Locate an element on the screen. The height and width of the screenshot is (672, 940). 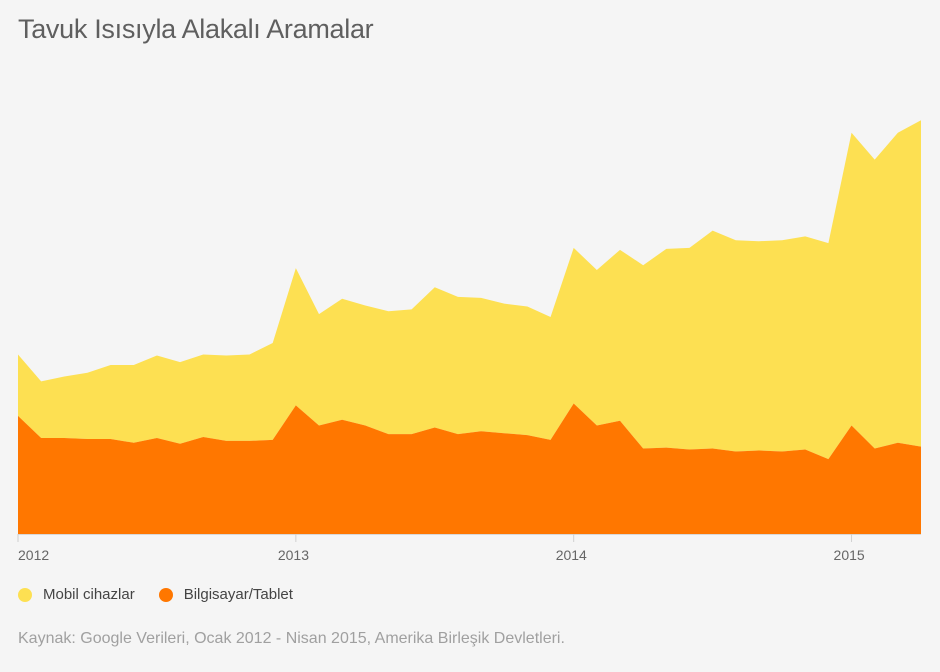
x-tick-label: 2012 is located at coordinates (33, 555).